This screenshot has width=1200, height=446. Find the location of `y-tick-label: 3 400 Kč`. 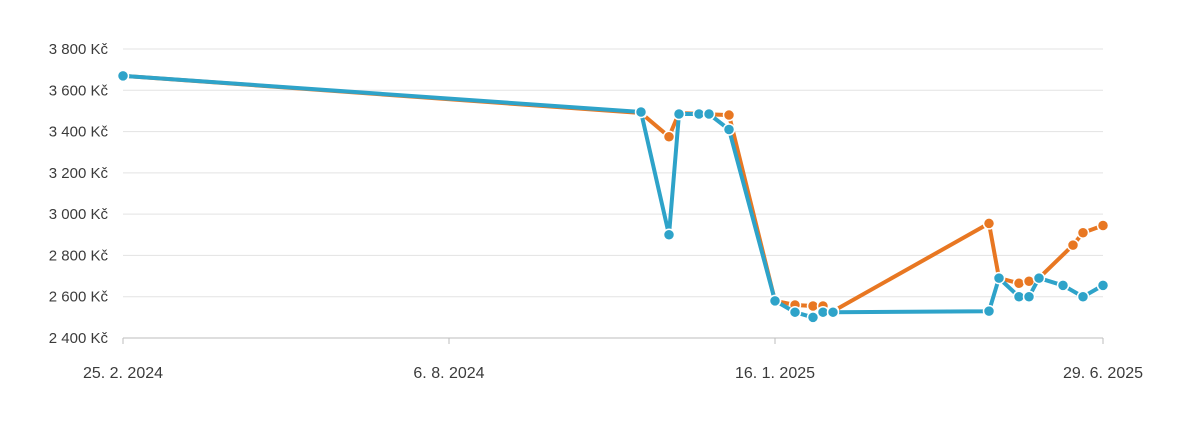

y-tick-label: 3 400 Kč is located at coordinates (79, 132).